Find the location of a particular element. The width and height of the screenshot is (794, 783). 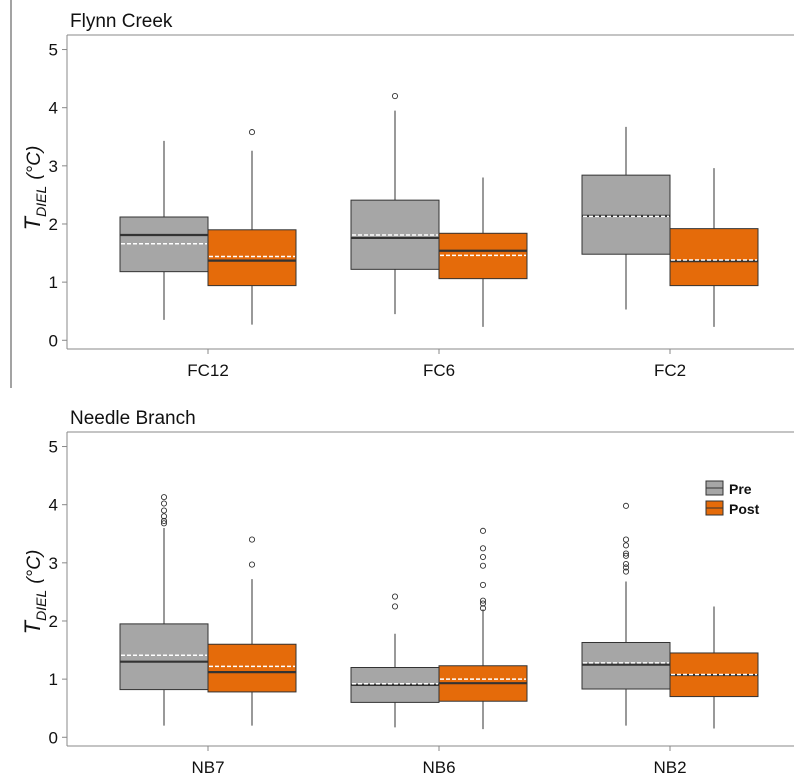

panel-title-needle-branch: Needle Branch is located at coordinates (133, 418).